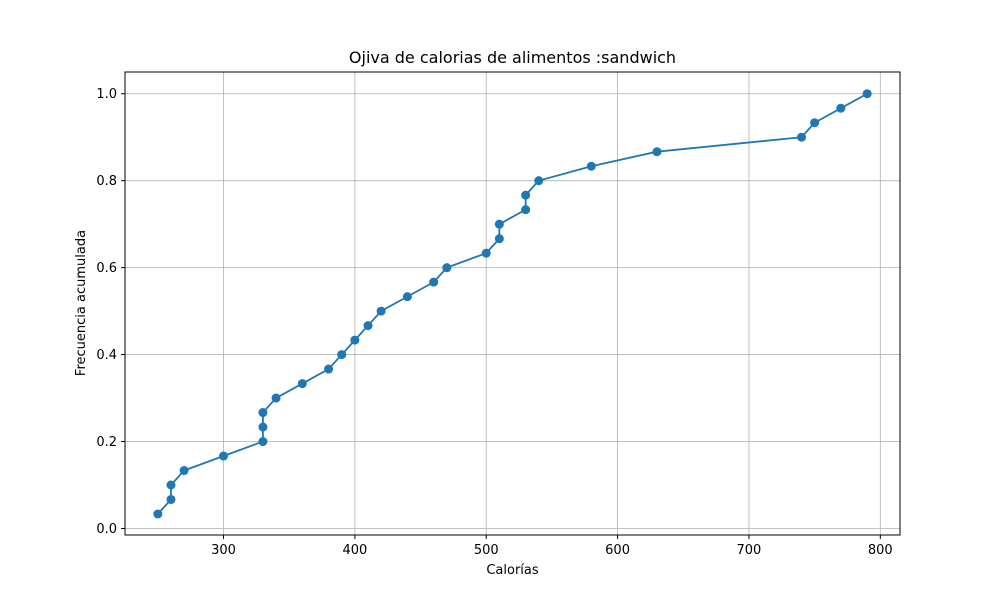 This screenshot has height=600, width=1000. What do you see at coordinates (512, 570) in the screenshot?
I see `x-axis-label: Calorías` at bounding box center [512, 570].